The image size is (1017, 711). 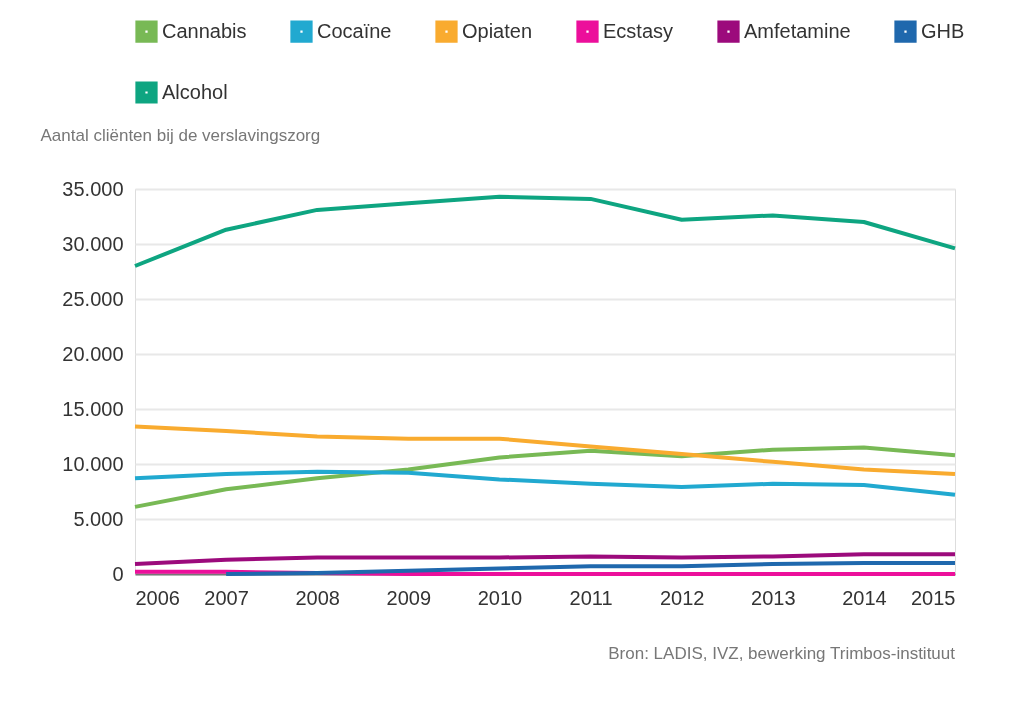 What do you see at coordinates (195, 91) in the screenshot?
I see `legend-label: Alcohol` at bounding box center [195, 91].